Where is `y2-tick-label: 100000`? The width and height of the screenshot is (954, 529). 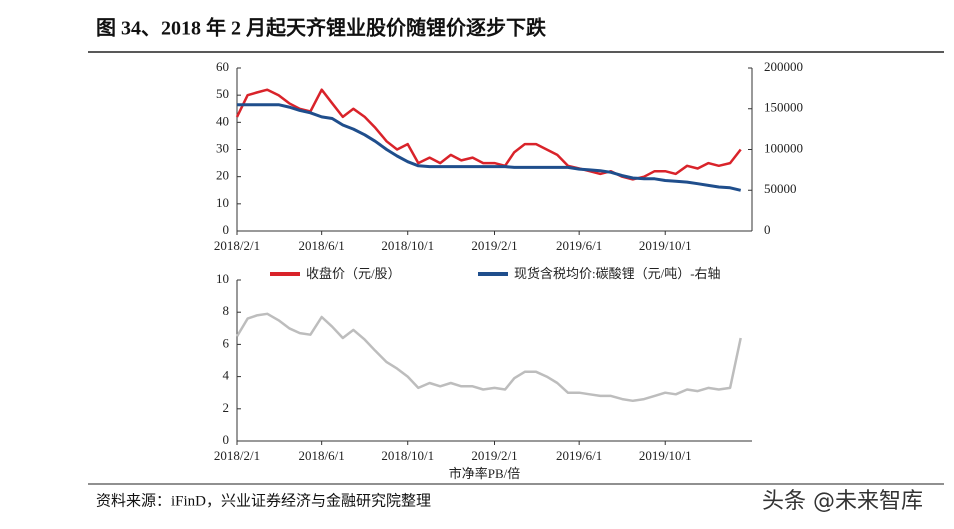
y2-tick-label: 100000 is located at coordinates (783, 147).